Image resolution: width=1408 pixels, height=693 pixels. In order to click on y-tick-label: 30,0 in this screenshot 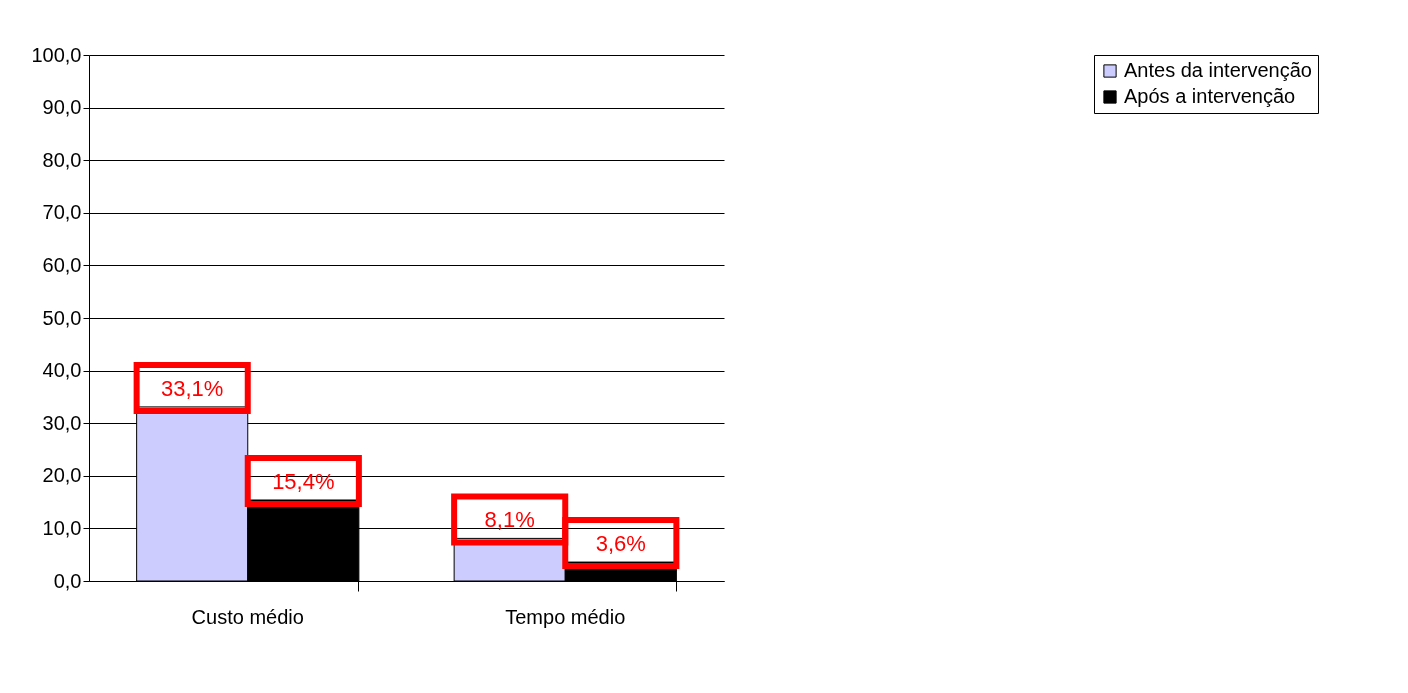, I will do `click(62, 422)`.